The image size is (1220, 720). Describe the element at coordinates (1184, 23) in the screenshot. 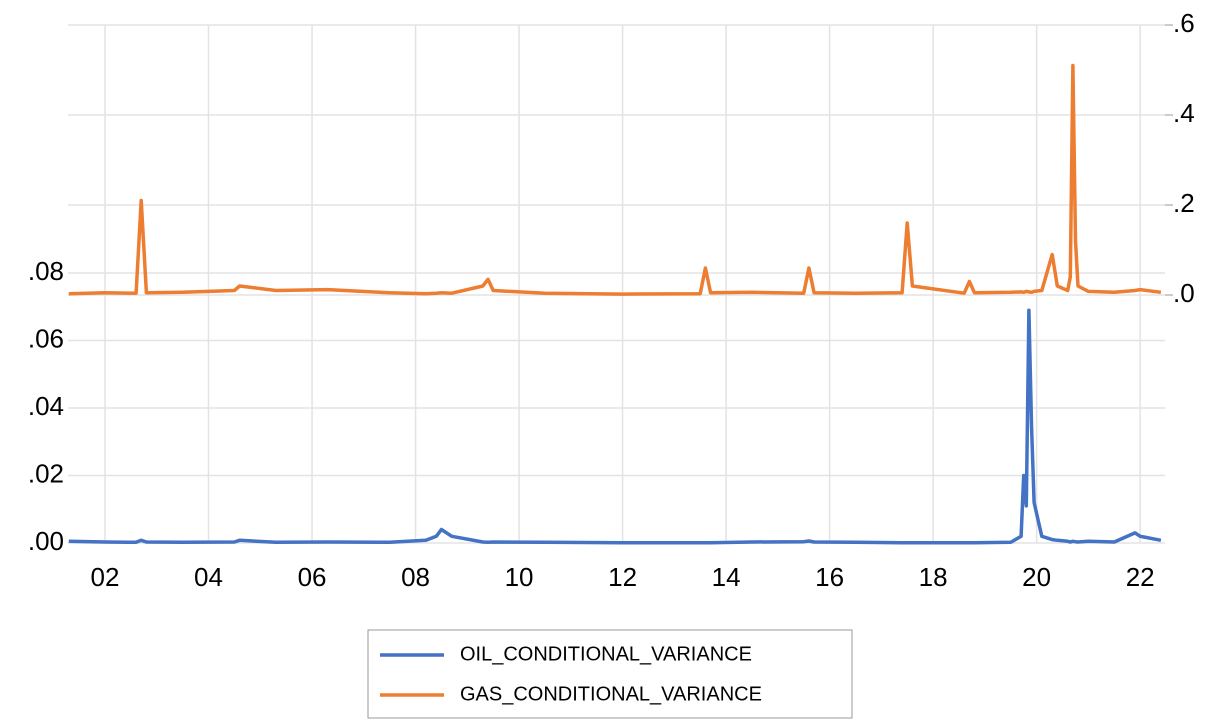

I see `y2-tick-label: .6` at that location.